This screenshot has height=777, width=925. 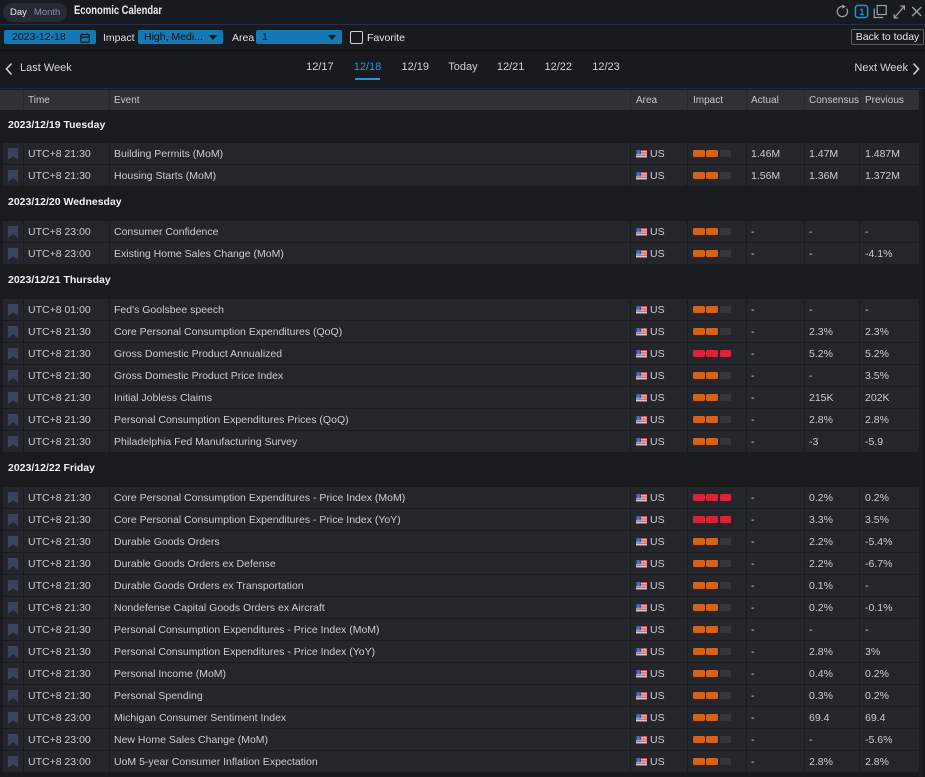 What do you see at coordinates (861, 12) in the screenshot?
I see `svg-text: 1` at bounding box center [861, 12].